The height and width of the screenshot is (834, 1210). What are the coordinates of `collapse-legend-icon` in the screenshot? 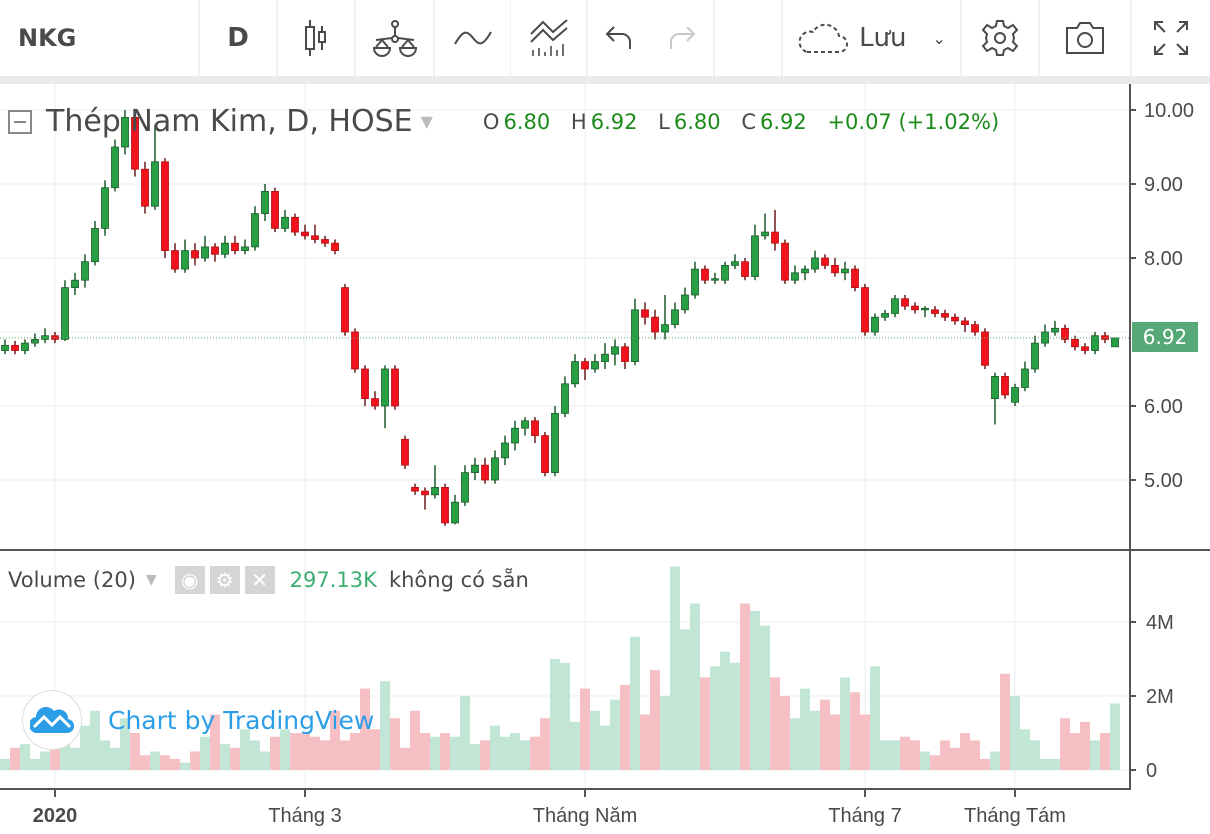 It's located at (20, 121).